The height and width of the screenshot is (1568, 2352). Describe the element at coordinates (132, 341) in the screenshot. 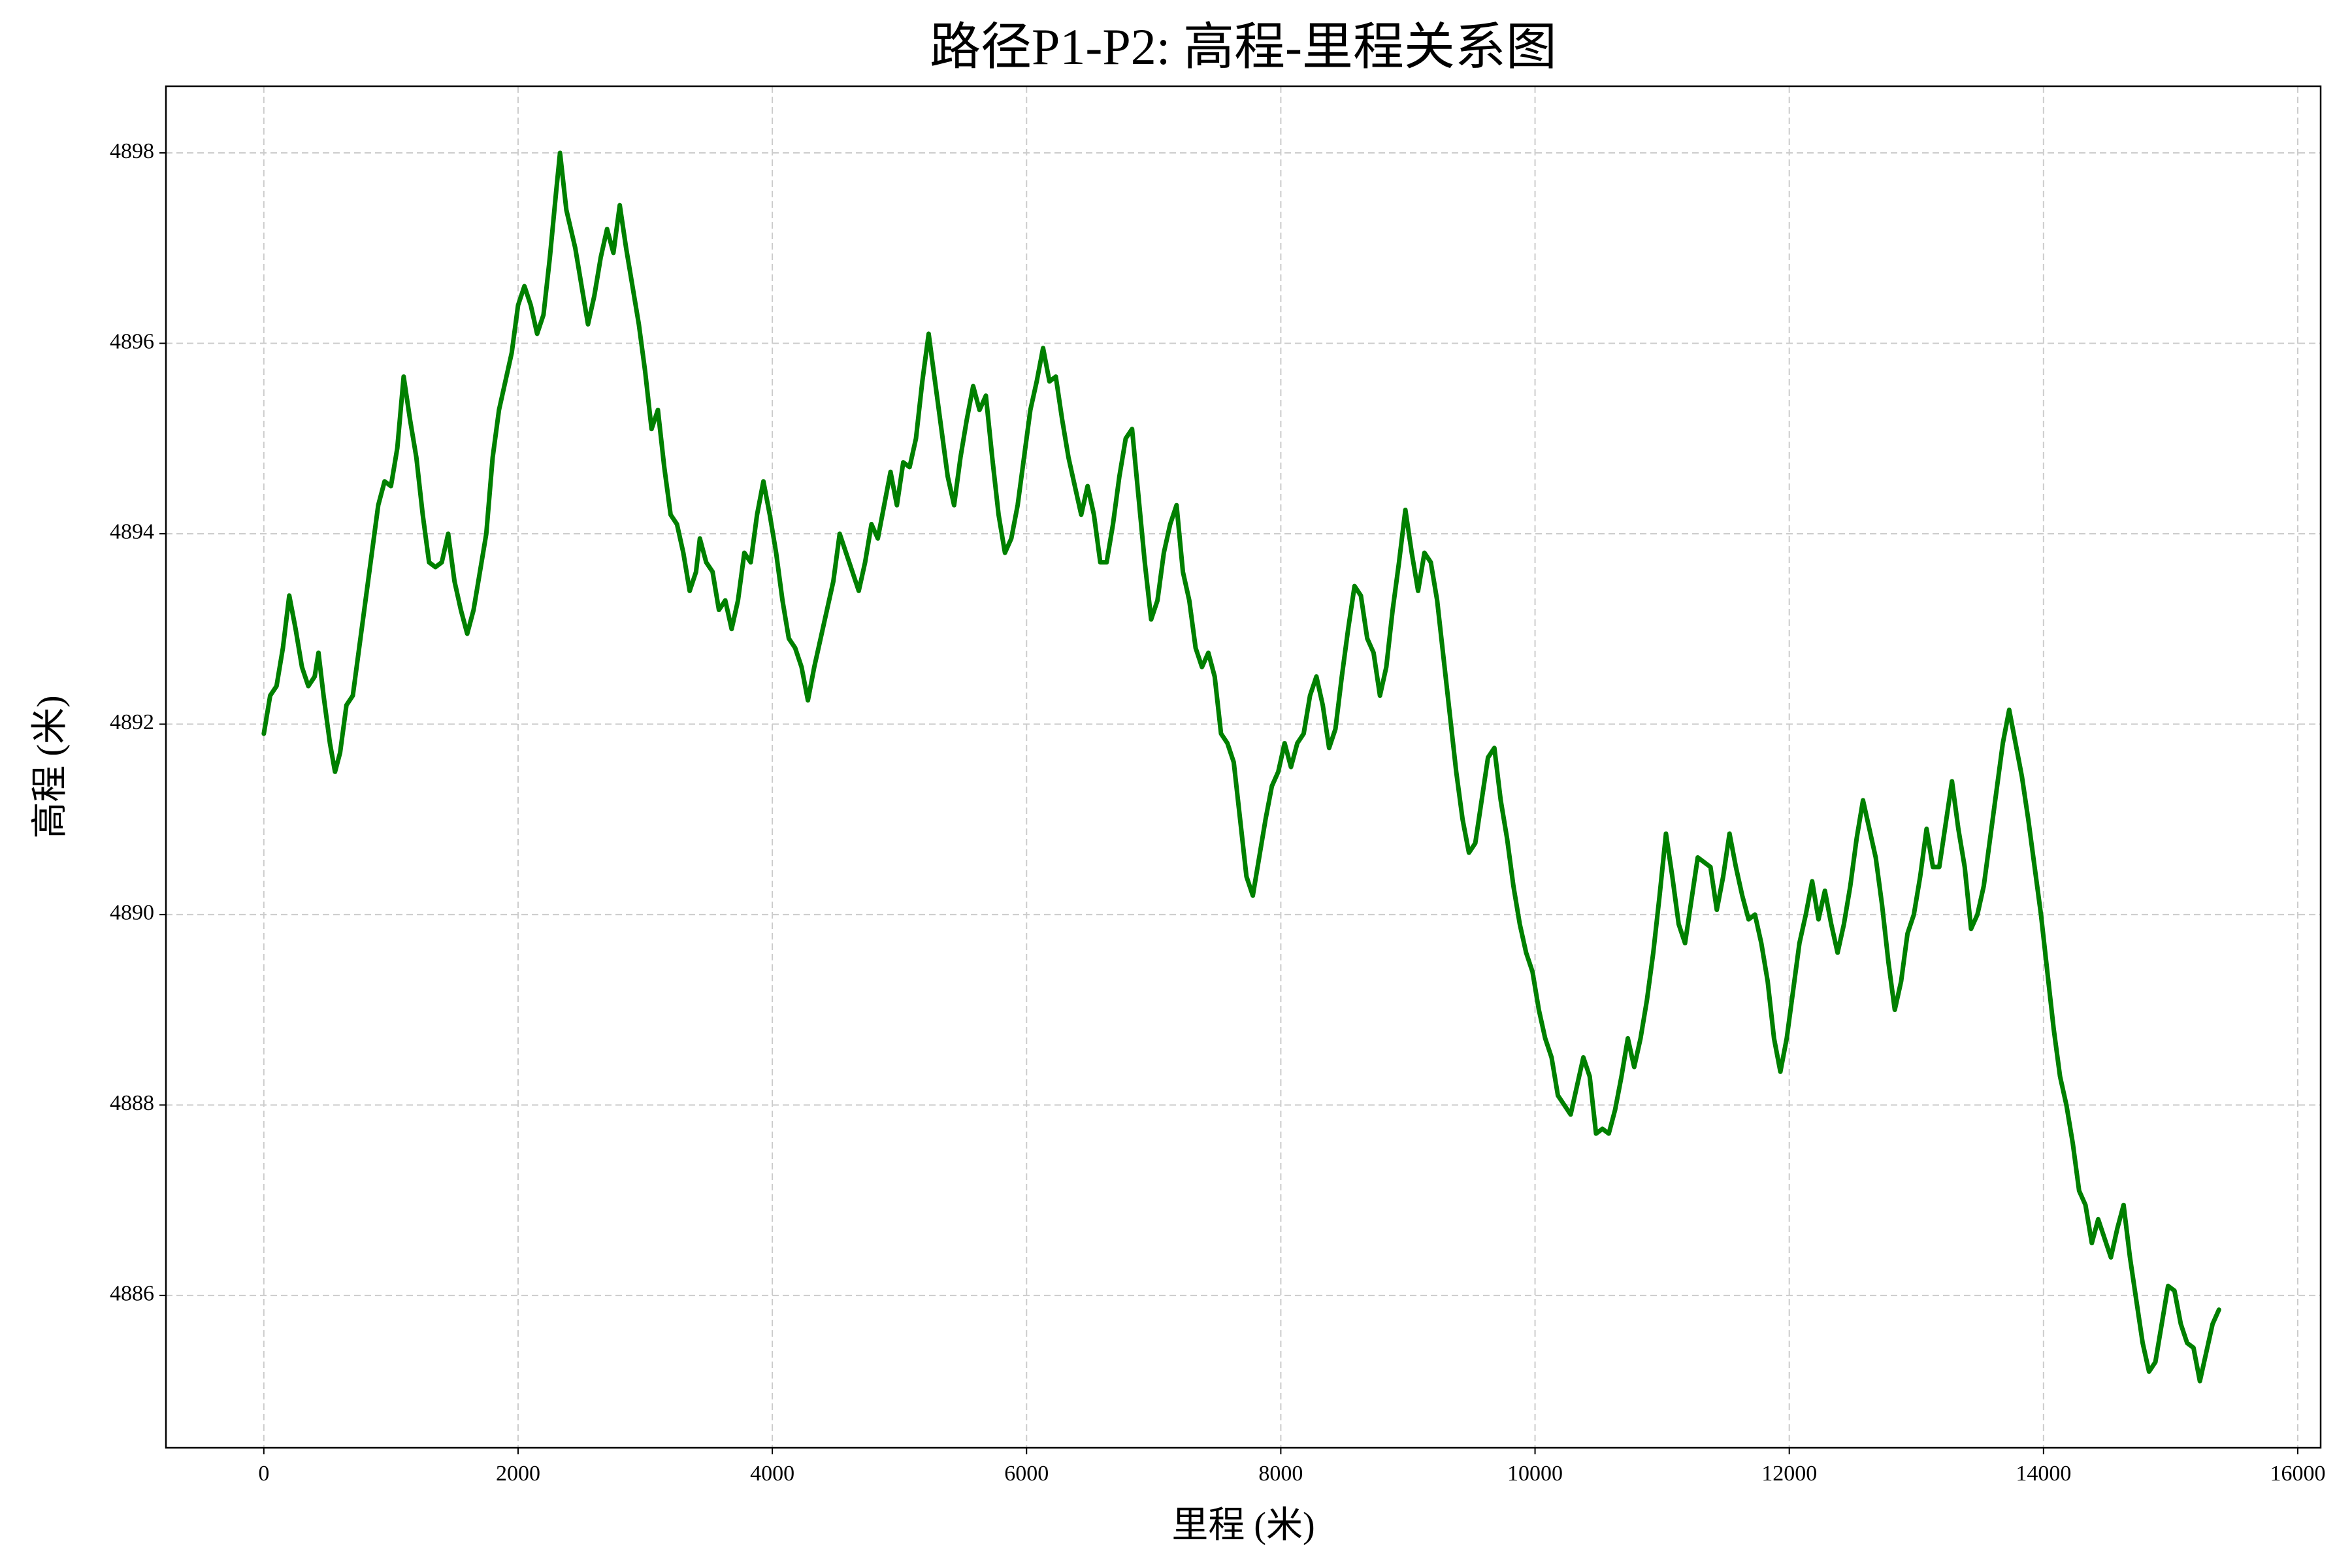

I see `y-tick-label: 4896` at that location.